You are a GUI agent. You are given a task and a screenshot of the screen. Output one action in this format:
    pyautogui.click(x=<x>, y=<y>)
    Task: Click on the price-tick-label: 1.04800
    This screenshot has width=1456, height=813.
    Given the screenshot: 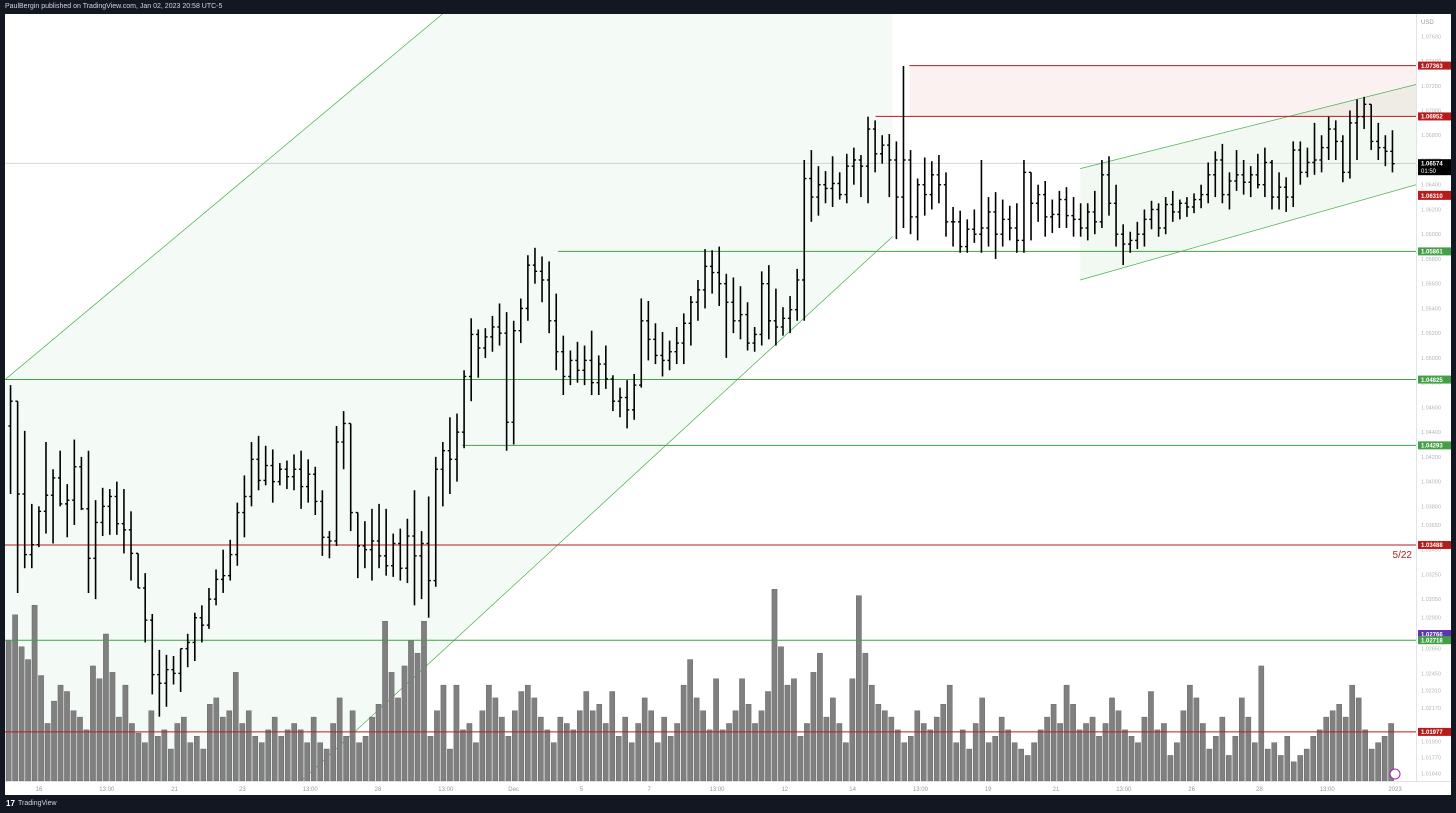 What is the action you would take?
    pyautogui.click(x=1431, y=384)
    